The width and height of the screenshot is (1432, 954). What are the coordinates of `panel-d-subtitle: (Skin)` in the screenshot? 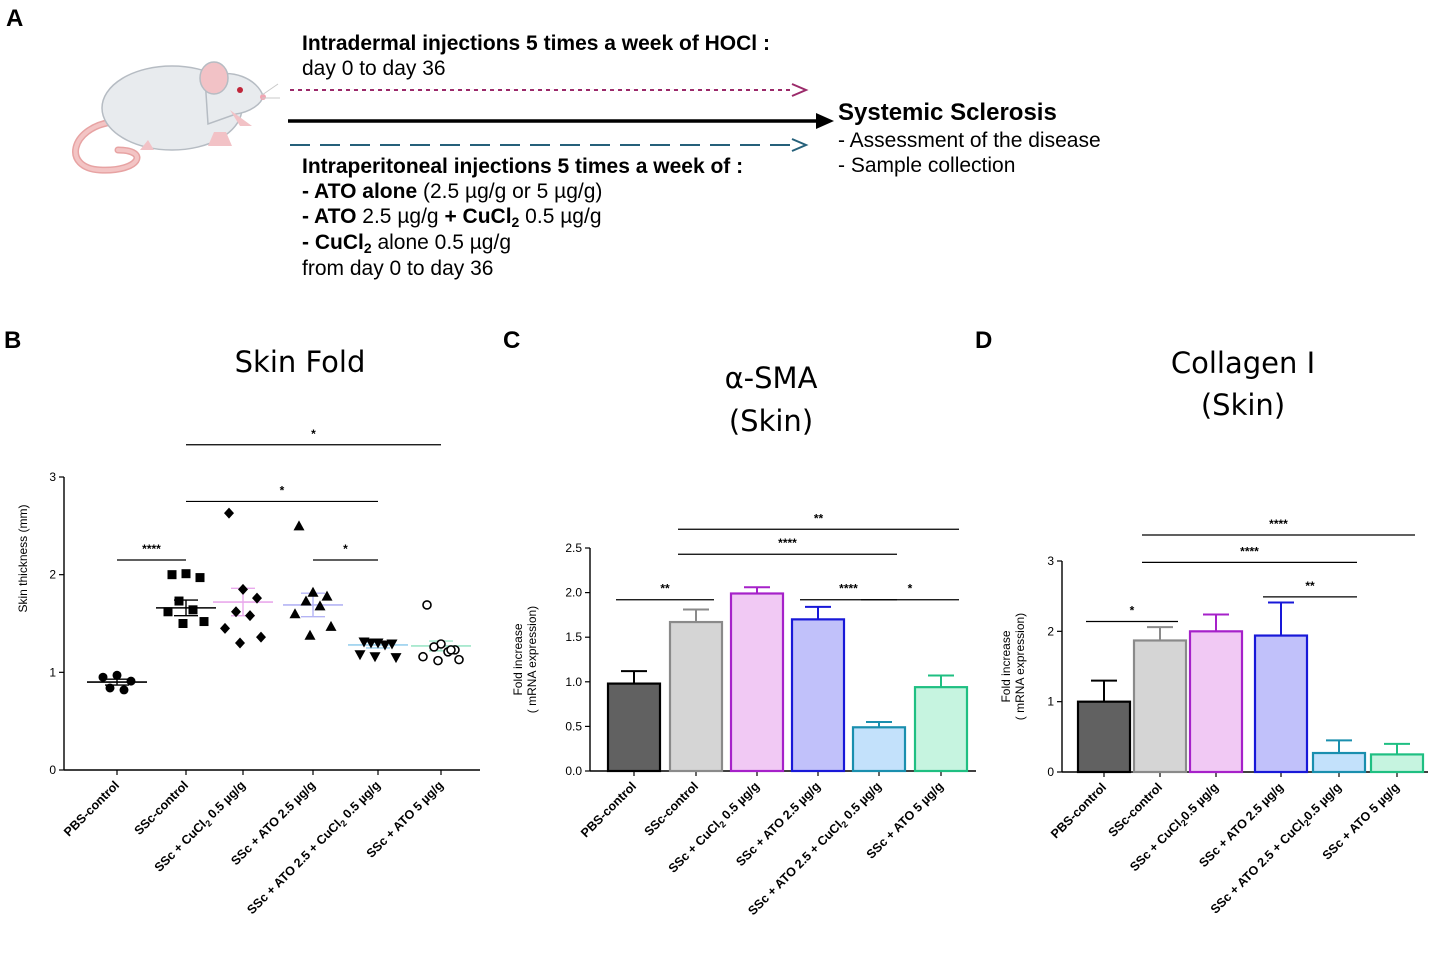 It's located at (1243, 405).